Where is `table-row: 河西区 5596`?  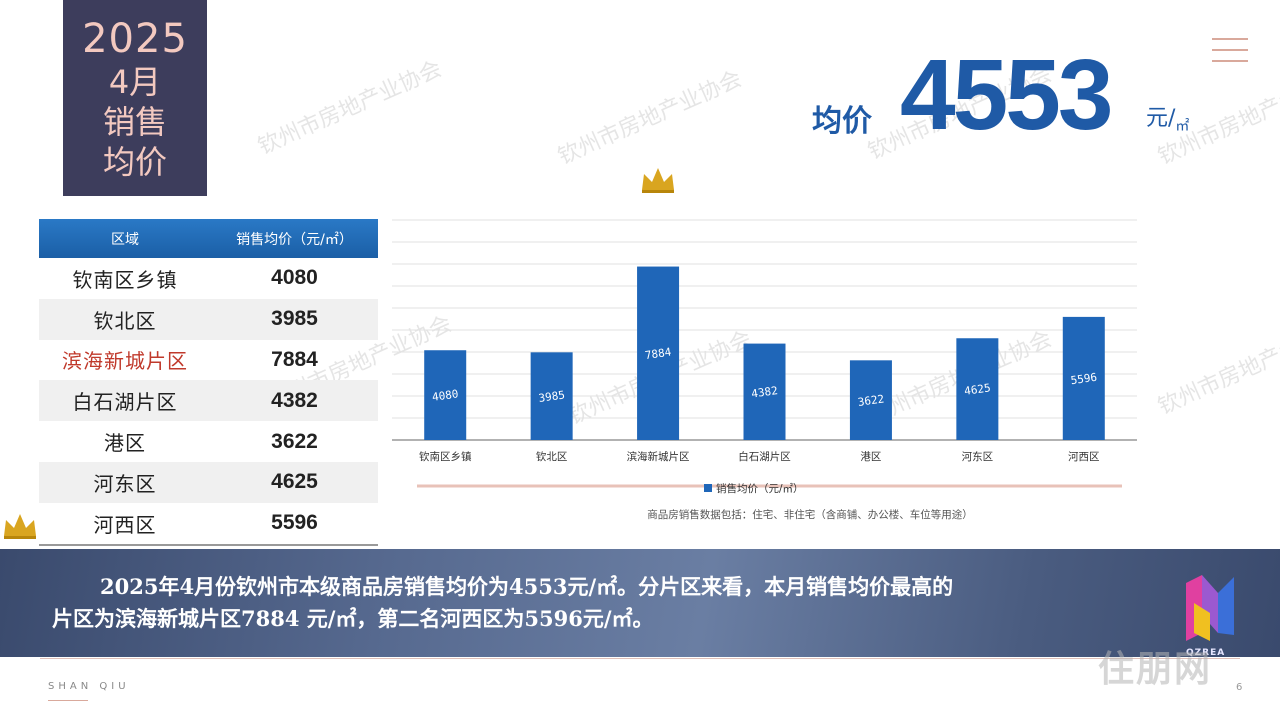
table-row: 河西区 5596 is located at coordinates (208, 523).